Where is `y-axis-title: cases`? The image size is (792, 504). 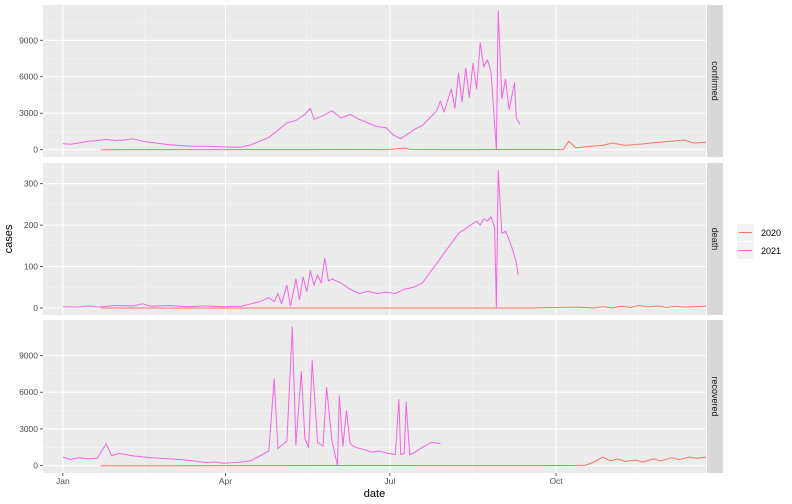
y-axis-title: cases is located at coordinates (9, 238).